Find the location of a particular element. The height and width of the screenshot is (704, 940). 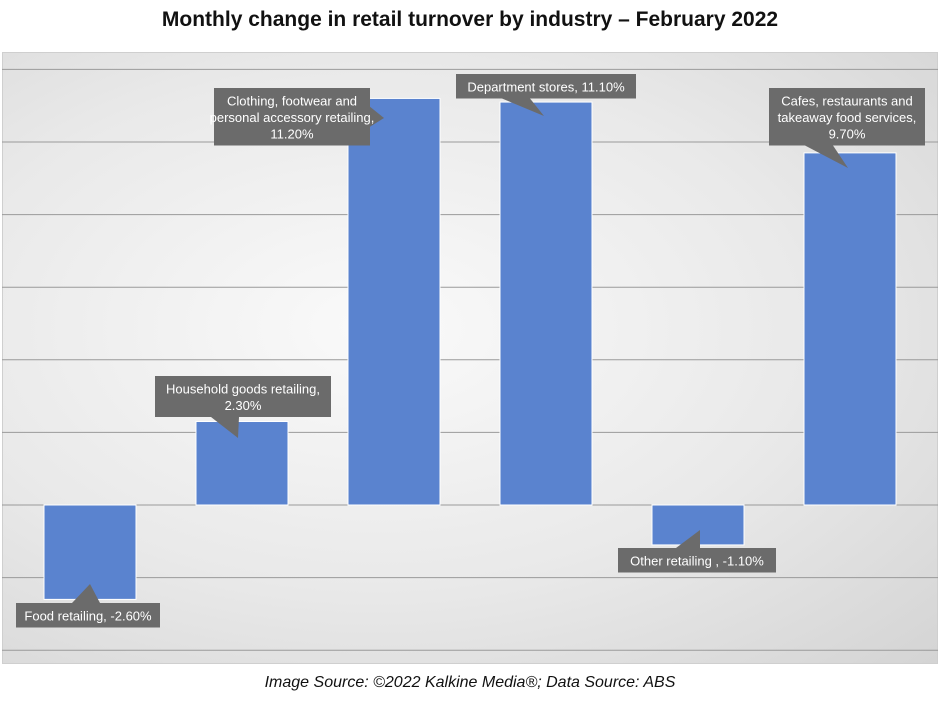

data-label-text: Cafes, restaurants and is located at coordinates (847, 101).